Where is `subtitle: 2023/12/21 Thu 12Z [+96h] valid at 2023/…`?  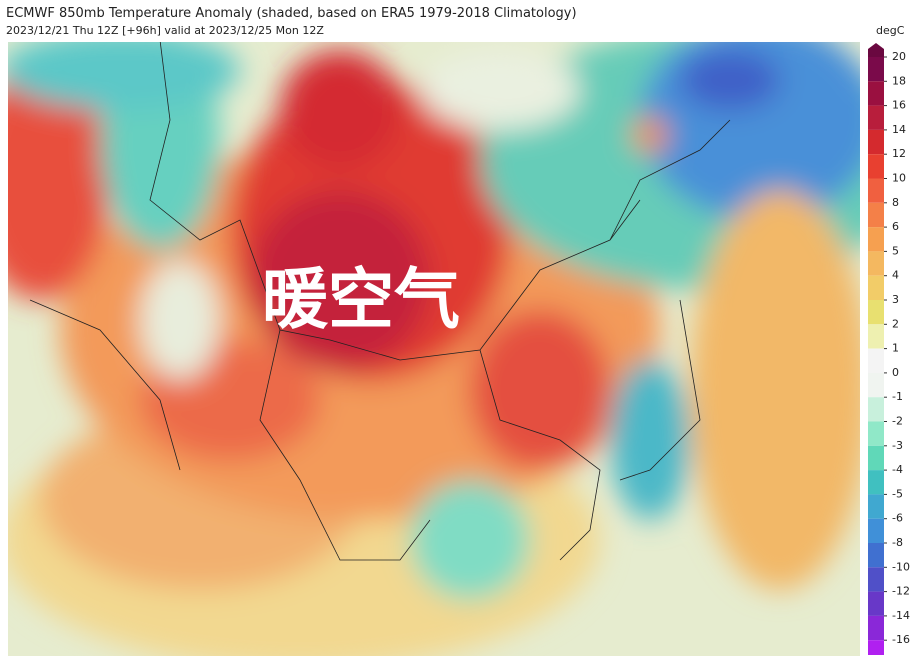
subtitle: 2023/12/21 Thu 12Z [+96h] valid at 2023/… is located at coordinates (165, 30).